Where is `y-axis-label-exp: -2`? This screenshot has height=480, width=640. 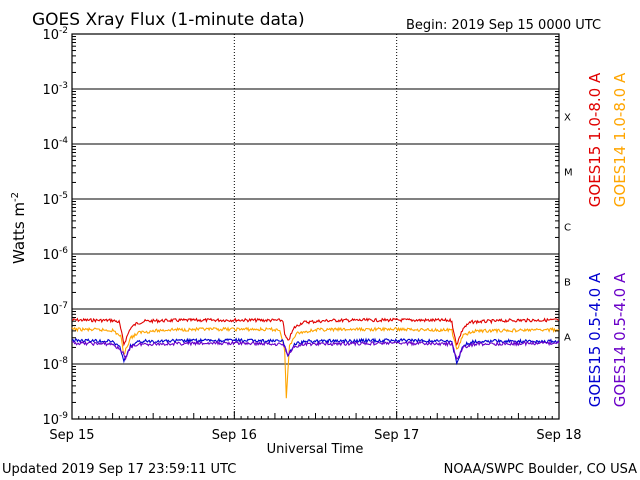
y-axis-label-exp: -2 is located at coordinates (15, 197).